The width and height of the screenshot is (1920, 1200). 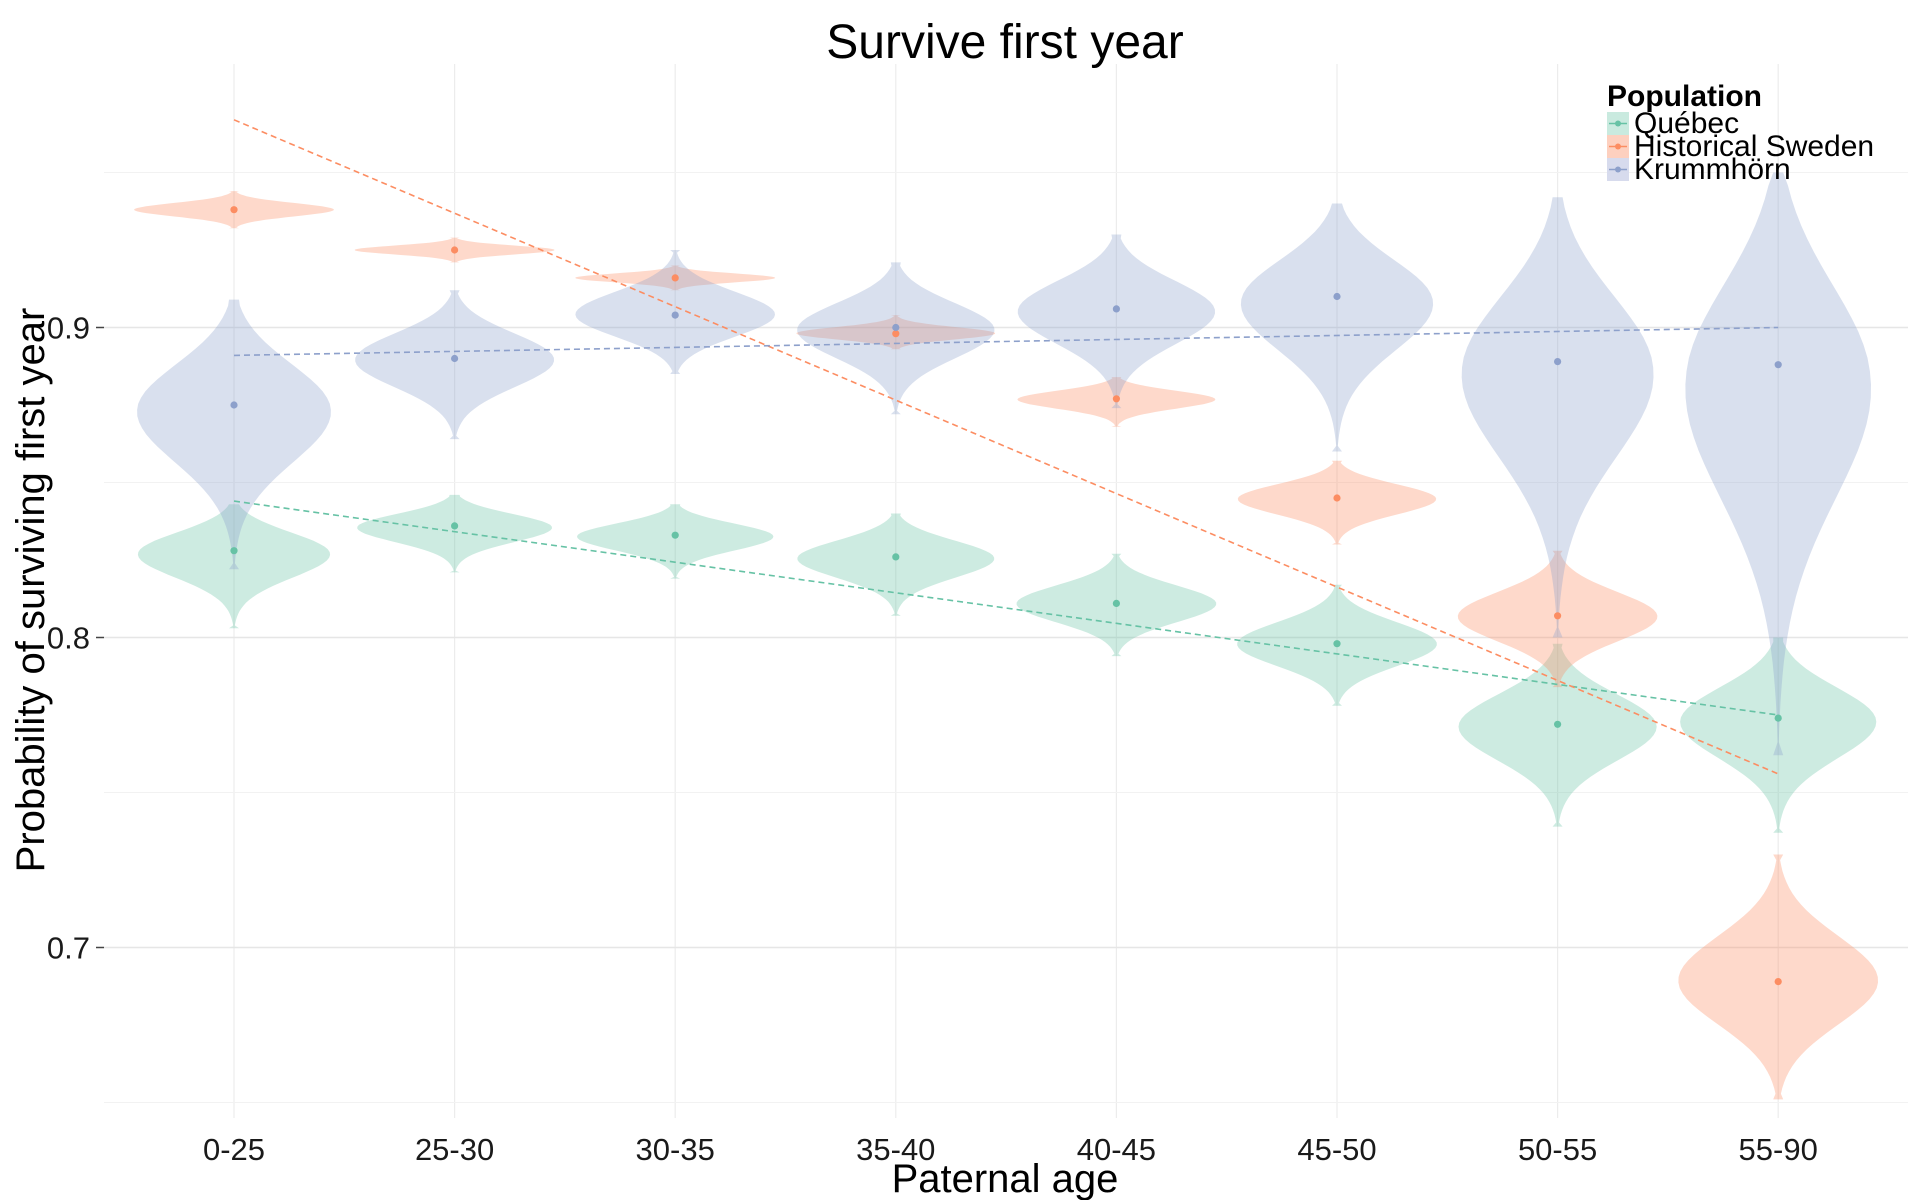 What do you see at coordinates (1754, 146) in the screenshot?
I see `legend-label-historical-sweden: Historical Sweden` at bounding box center [1754, 146].